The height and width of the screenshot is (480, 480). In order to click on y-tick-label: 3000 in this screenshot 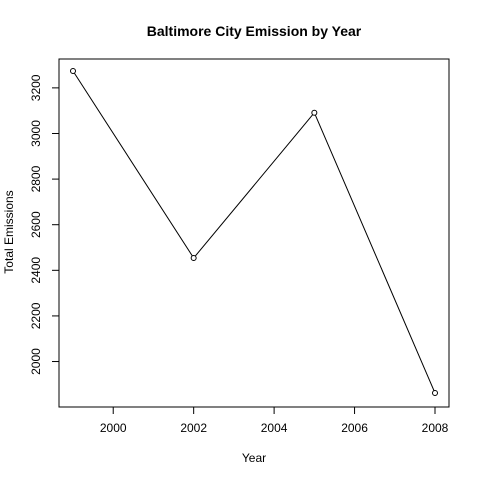, I will do `click(36, 133)`.